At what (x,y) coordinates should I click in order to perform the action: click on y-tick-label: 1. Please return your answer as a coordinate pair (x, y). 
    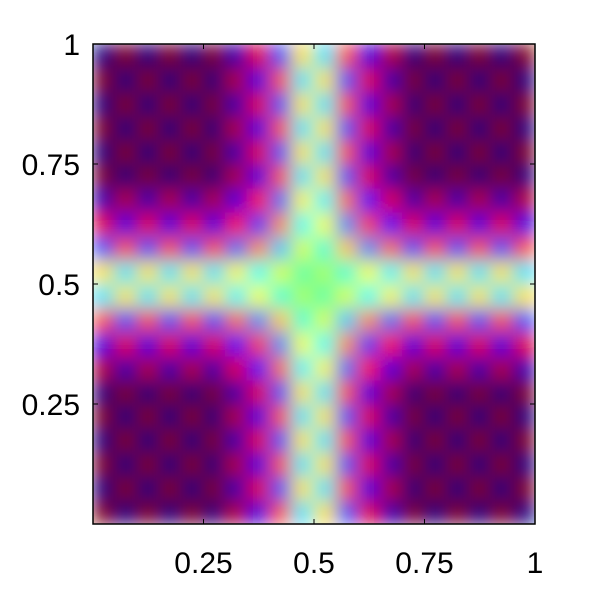
    Looking at the image, I should click on (71, 45).